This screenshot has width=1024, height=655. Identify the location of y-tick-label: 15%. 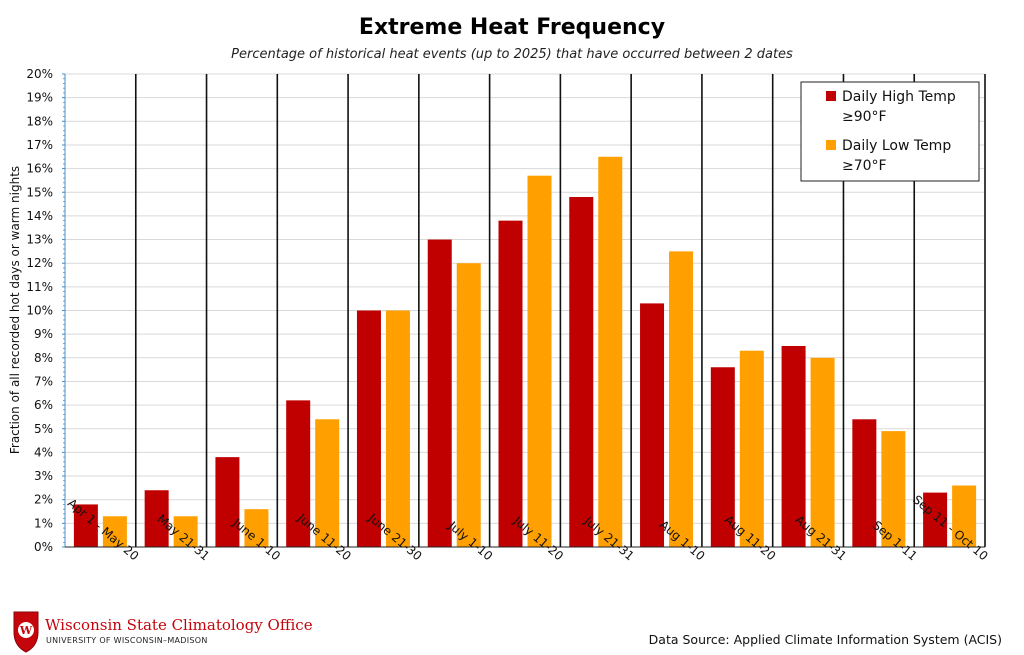
(39, 192).